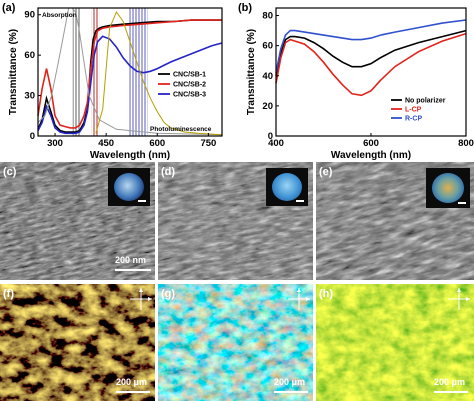 The height and width of the screenshot is (401, 474). I want to click on legend-label-no-polarizer: No polarizer, so click(425, 101).